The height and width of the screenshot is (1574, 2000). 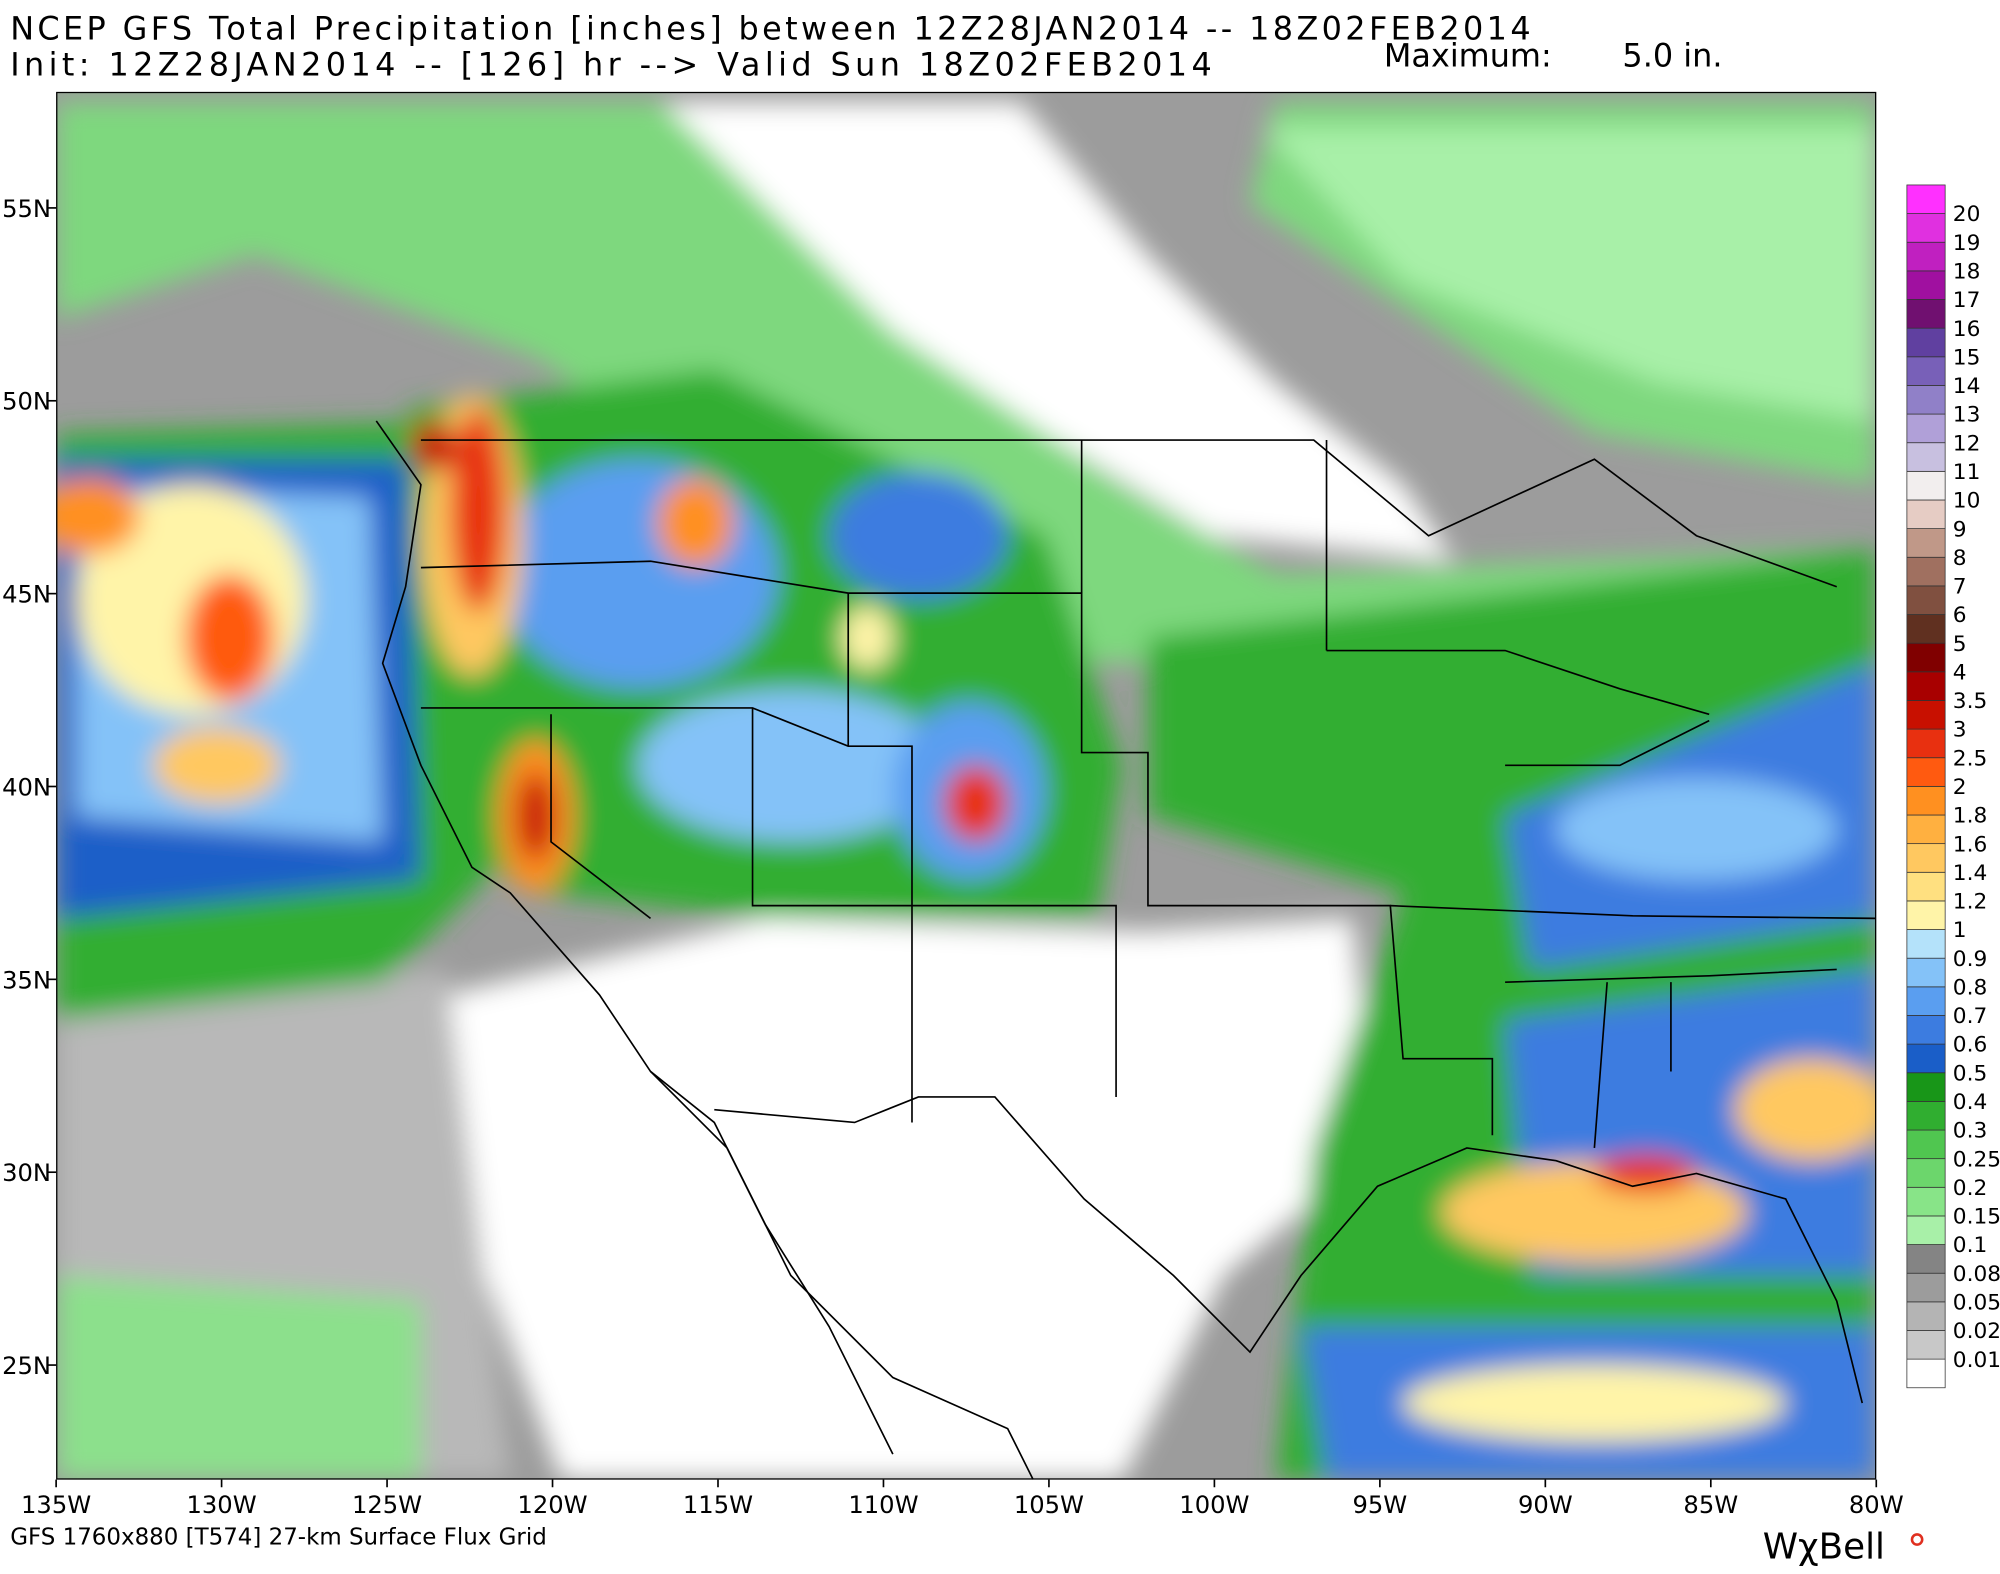 I want to click on colorbar-label: 1.4, so click(x=1970, y=873).